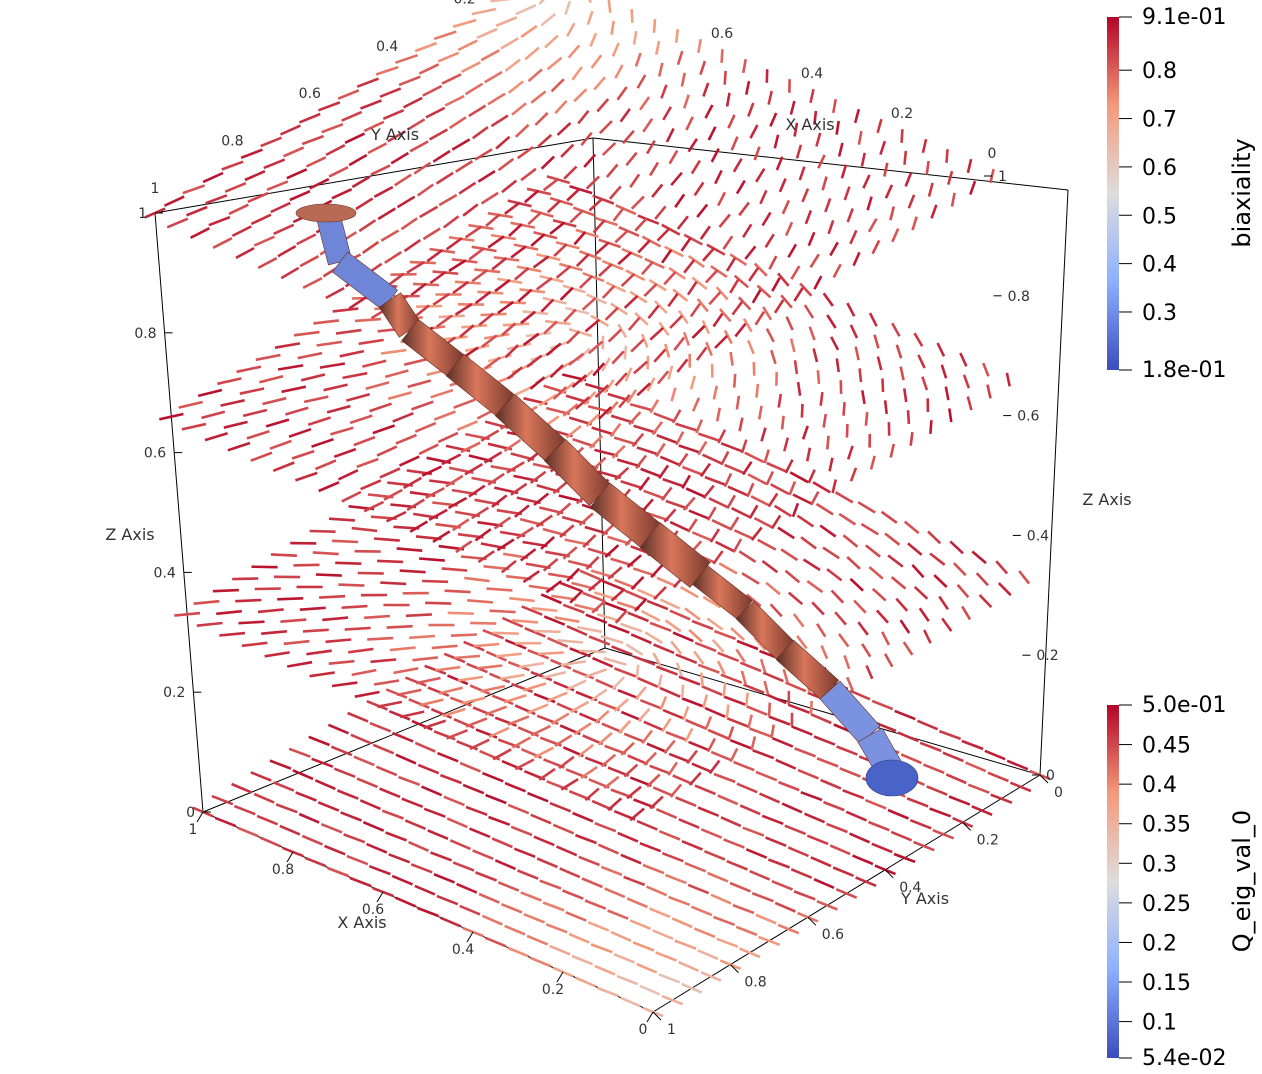 This screenshot has height=1074, width=1262. Describe the element at coordinates (988, 840) in the screenshot. I see `y-tick-label: 0.2` at that location.